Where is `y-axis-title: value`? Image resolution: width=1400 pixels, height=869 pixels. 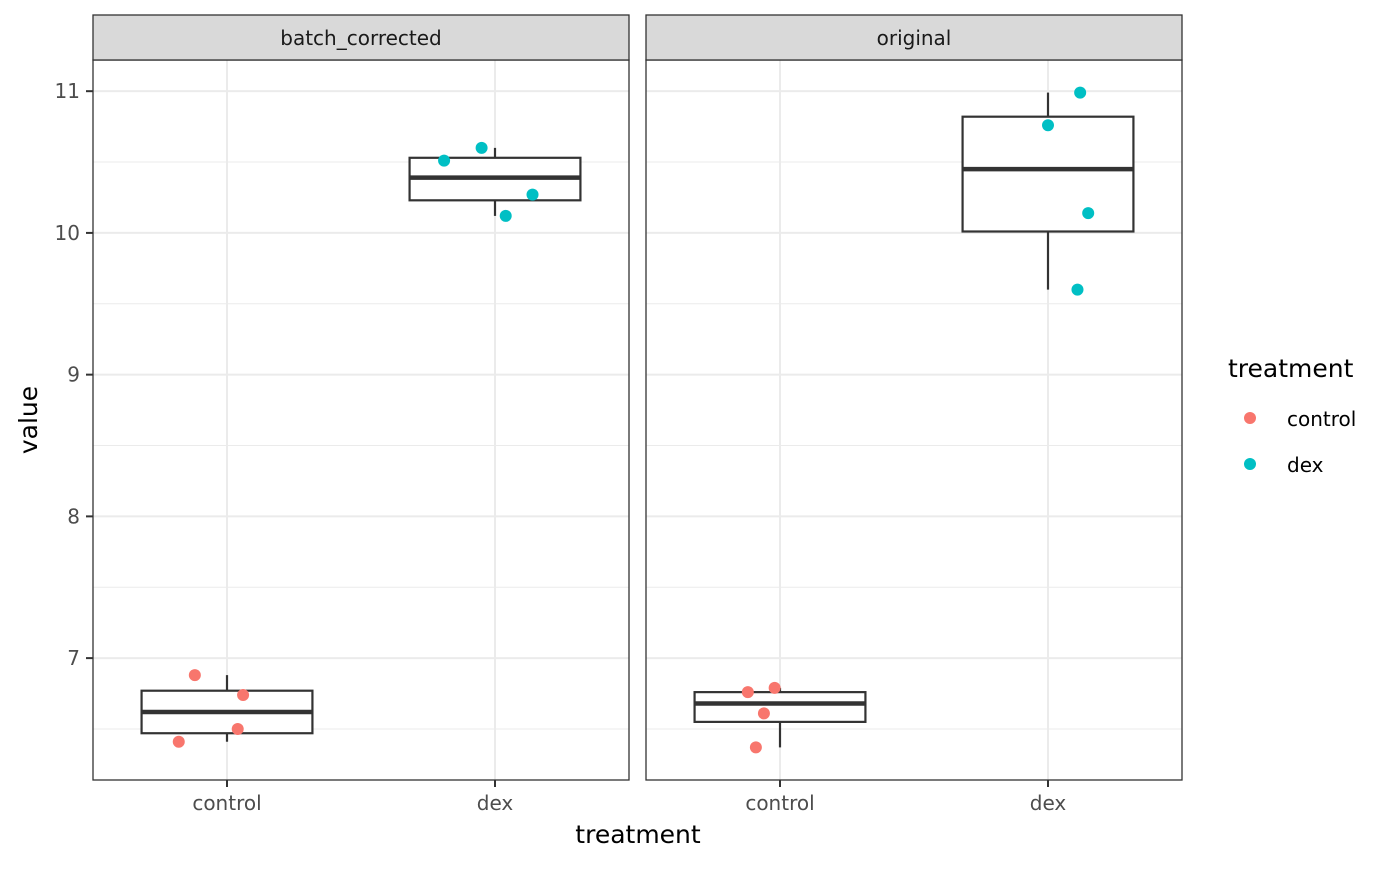 y-axis-title: value is located at coordinates (28, 420).